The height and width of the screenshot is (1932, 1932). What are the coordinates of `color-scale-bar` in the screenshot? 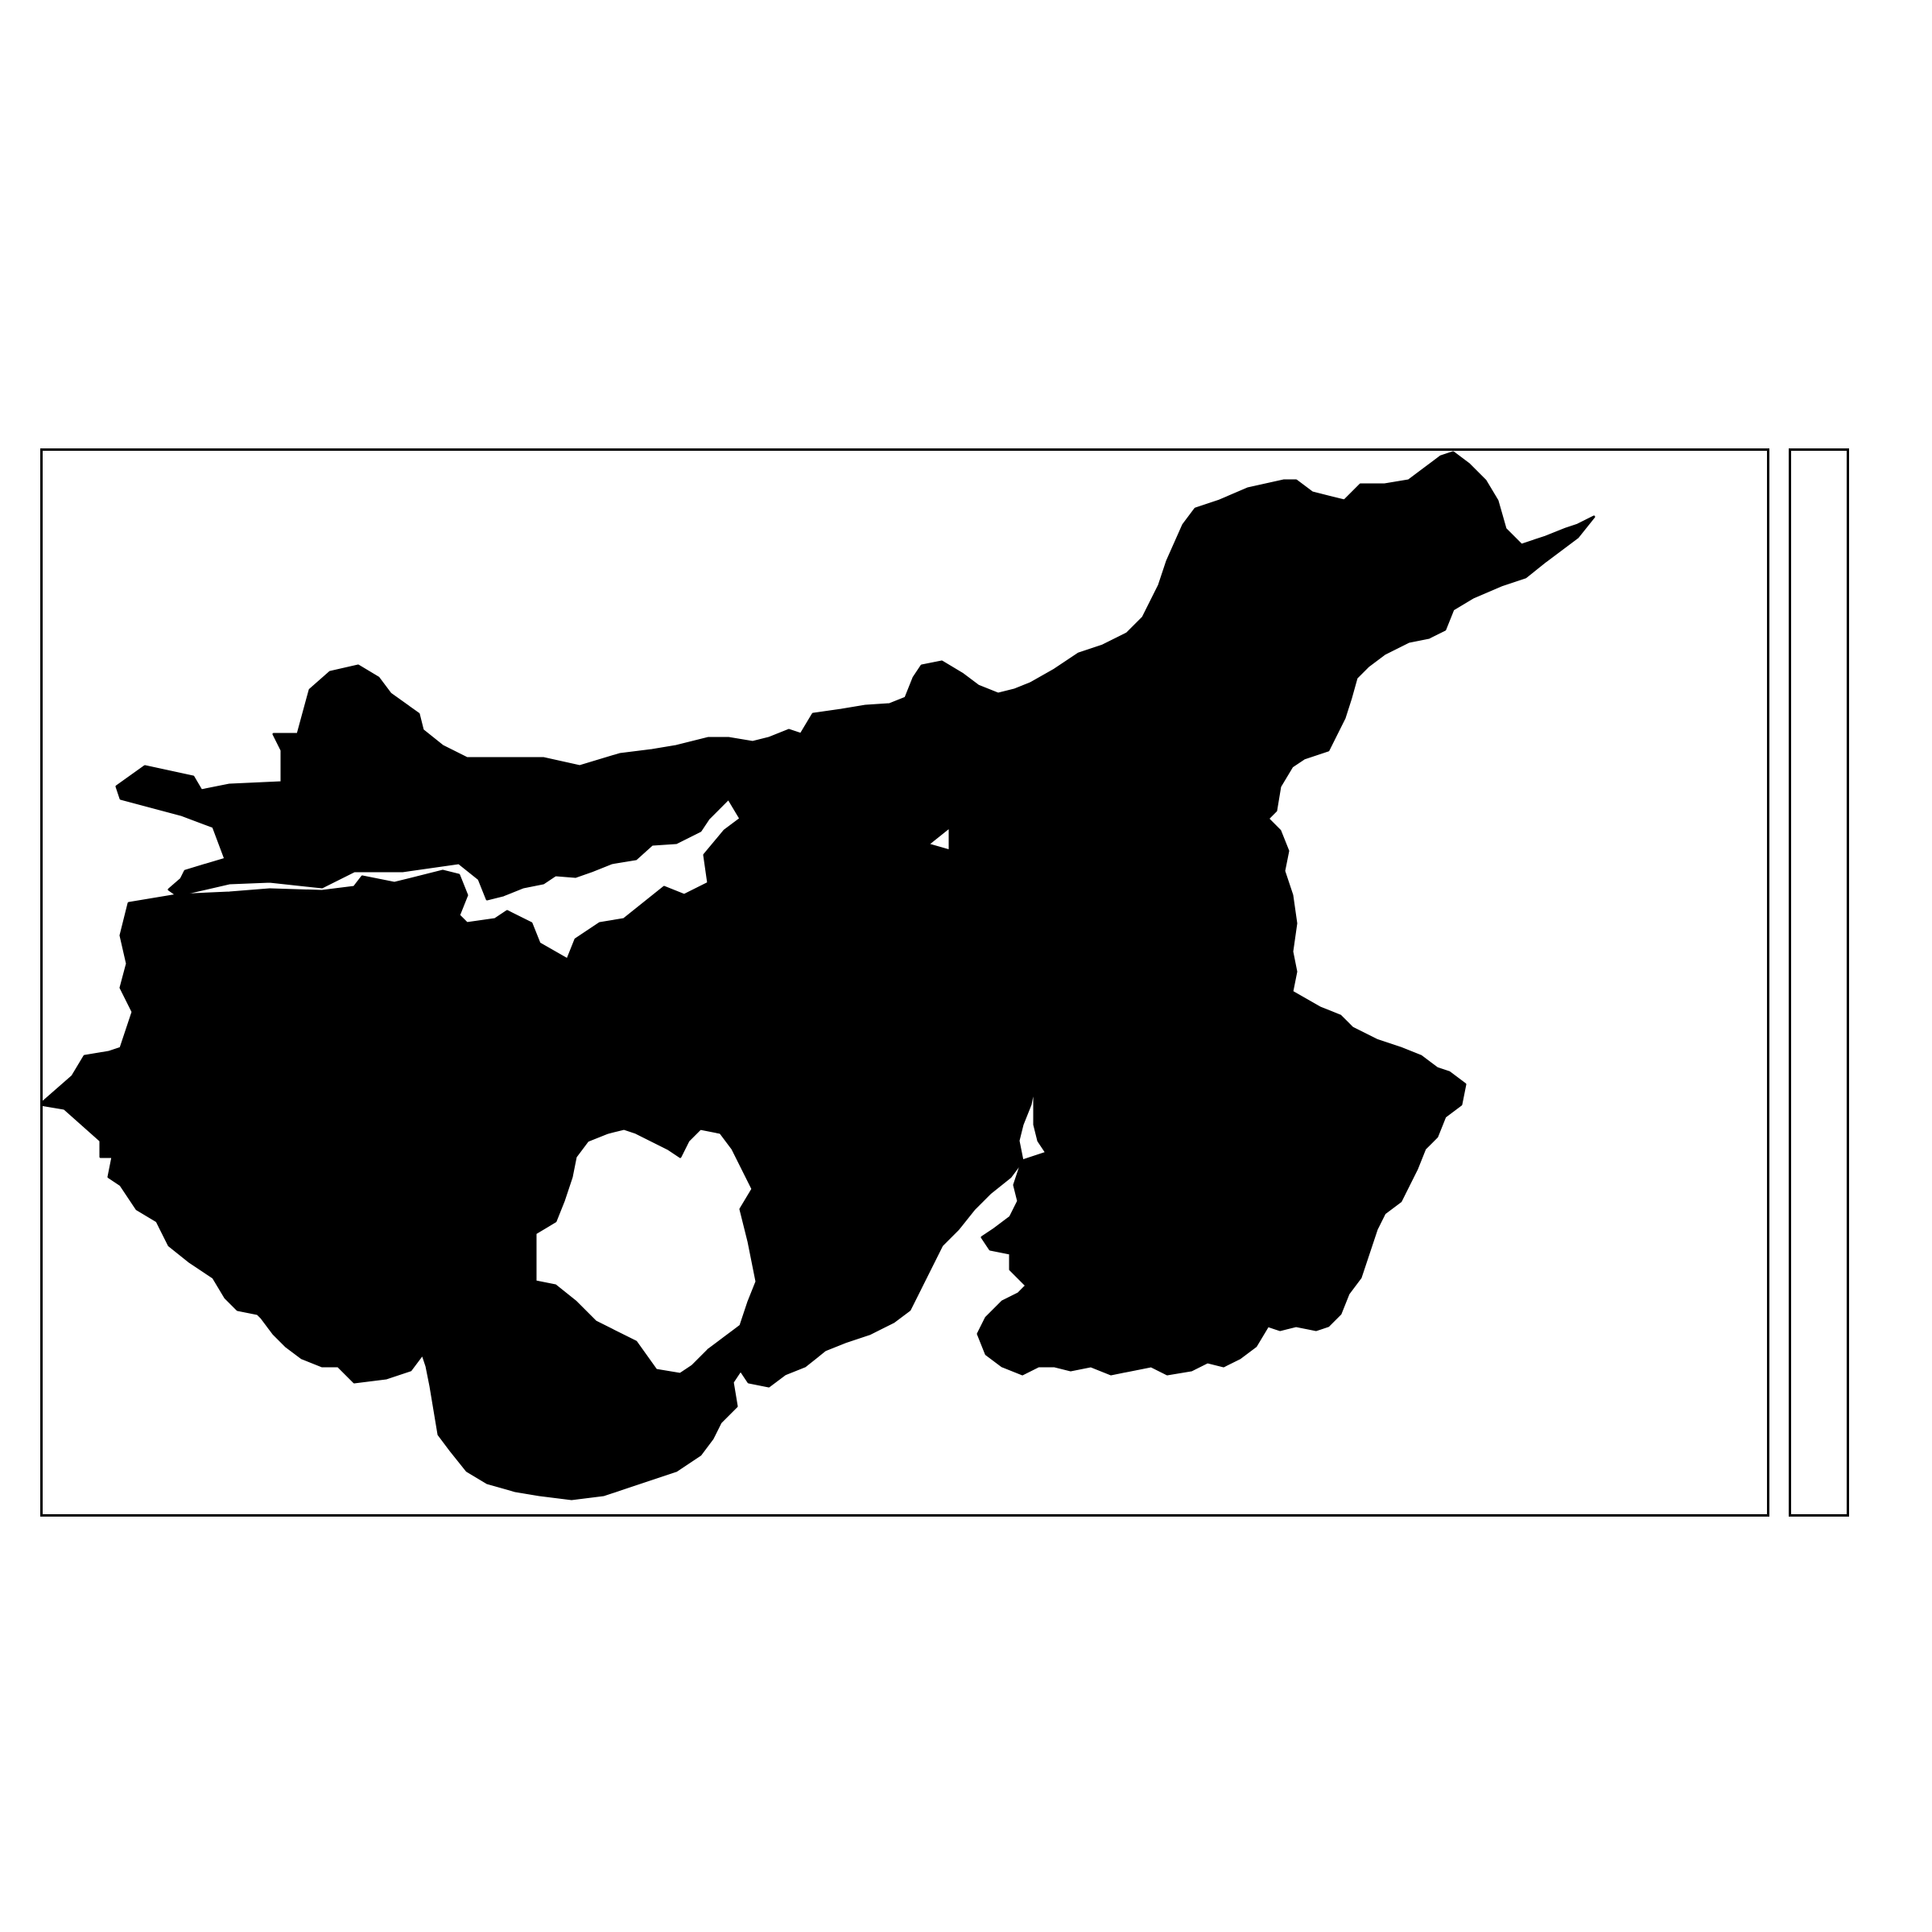 It's located at (1819, 982).